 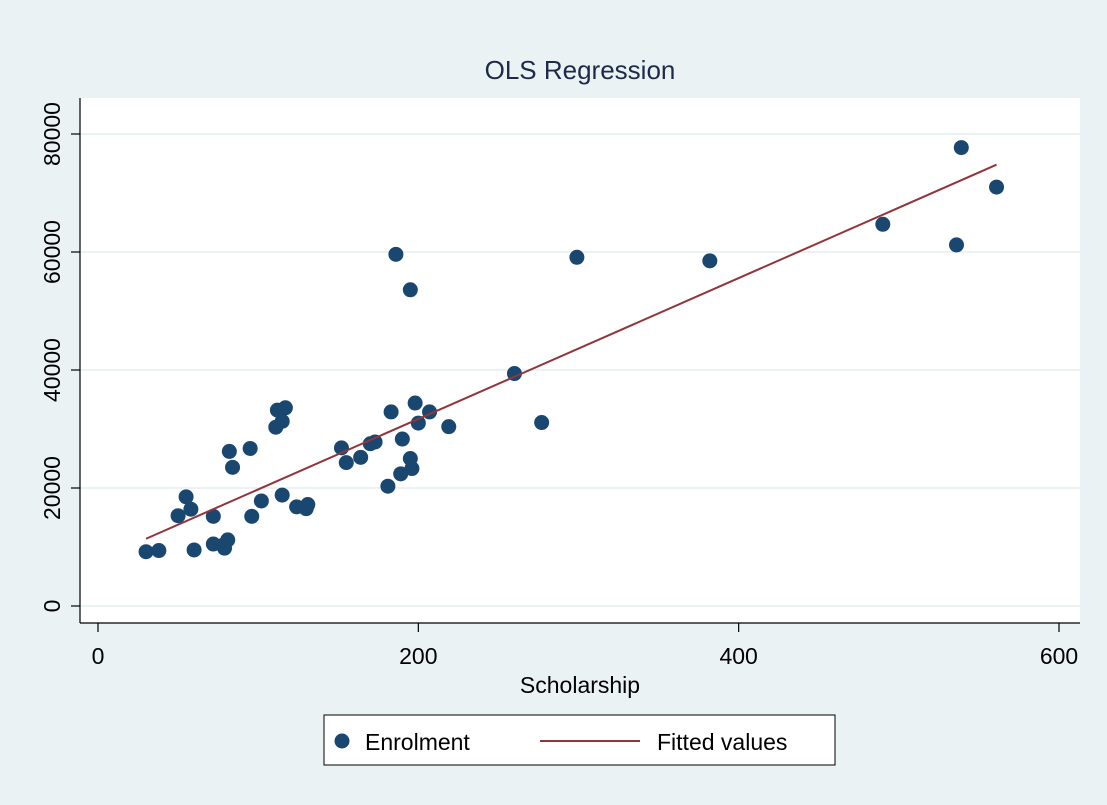 I want to click on y-axis-ticks: 0 20000 40000 60000 80000, so click(x=59, y=357).